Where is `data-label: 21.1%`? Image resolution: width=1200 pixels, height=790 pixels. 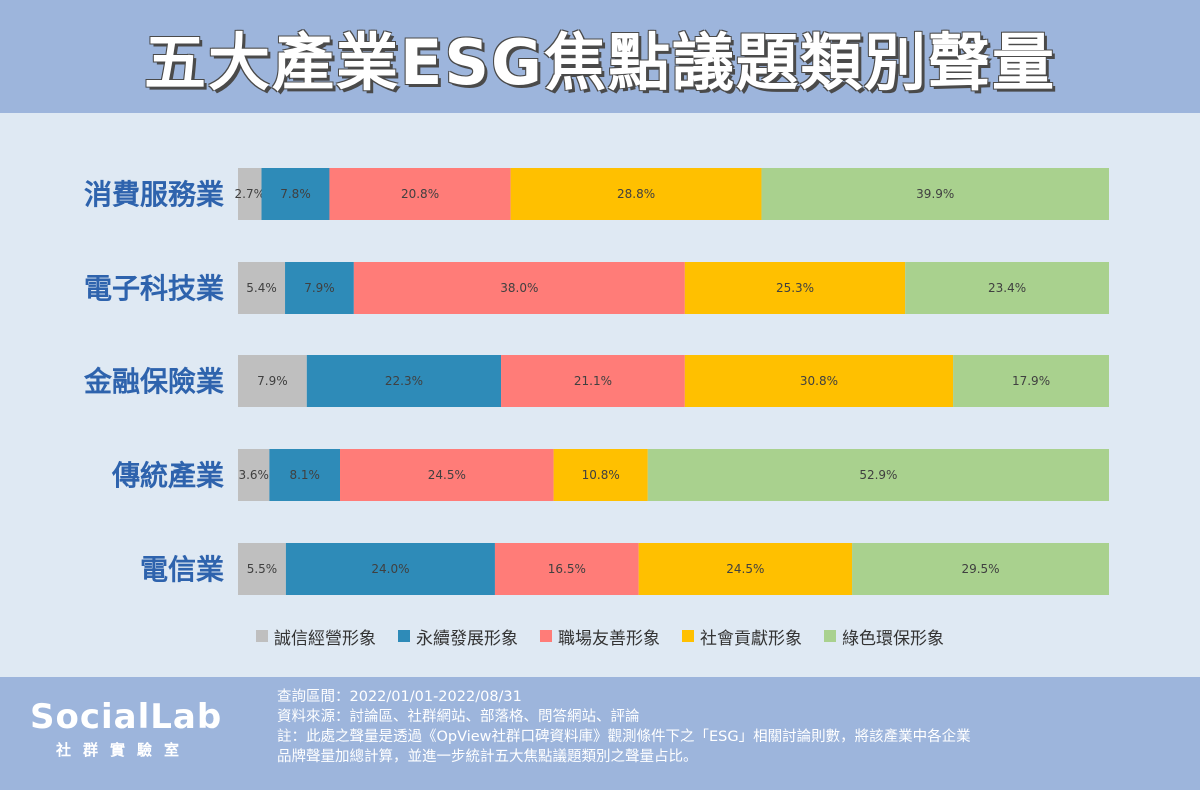 data-label: 21.1% is located at coordinates (593, 381).